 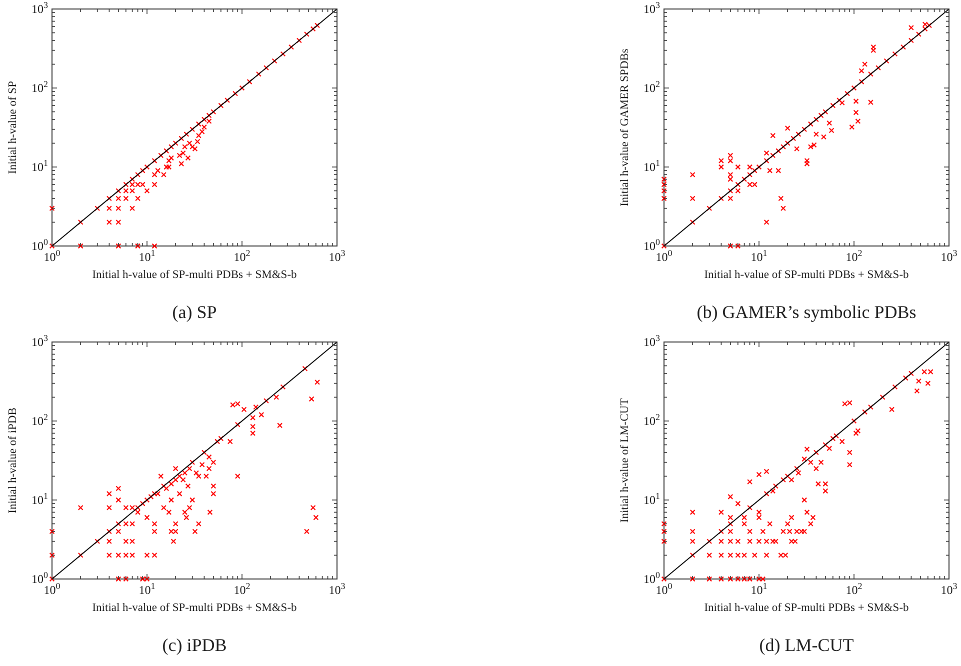 I want to click on y-axis-title: Initial h-value of iPDB, so click(x=13, y=460).